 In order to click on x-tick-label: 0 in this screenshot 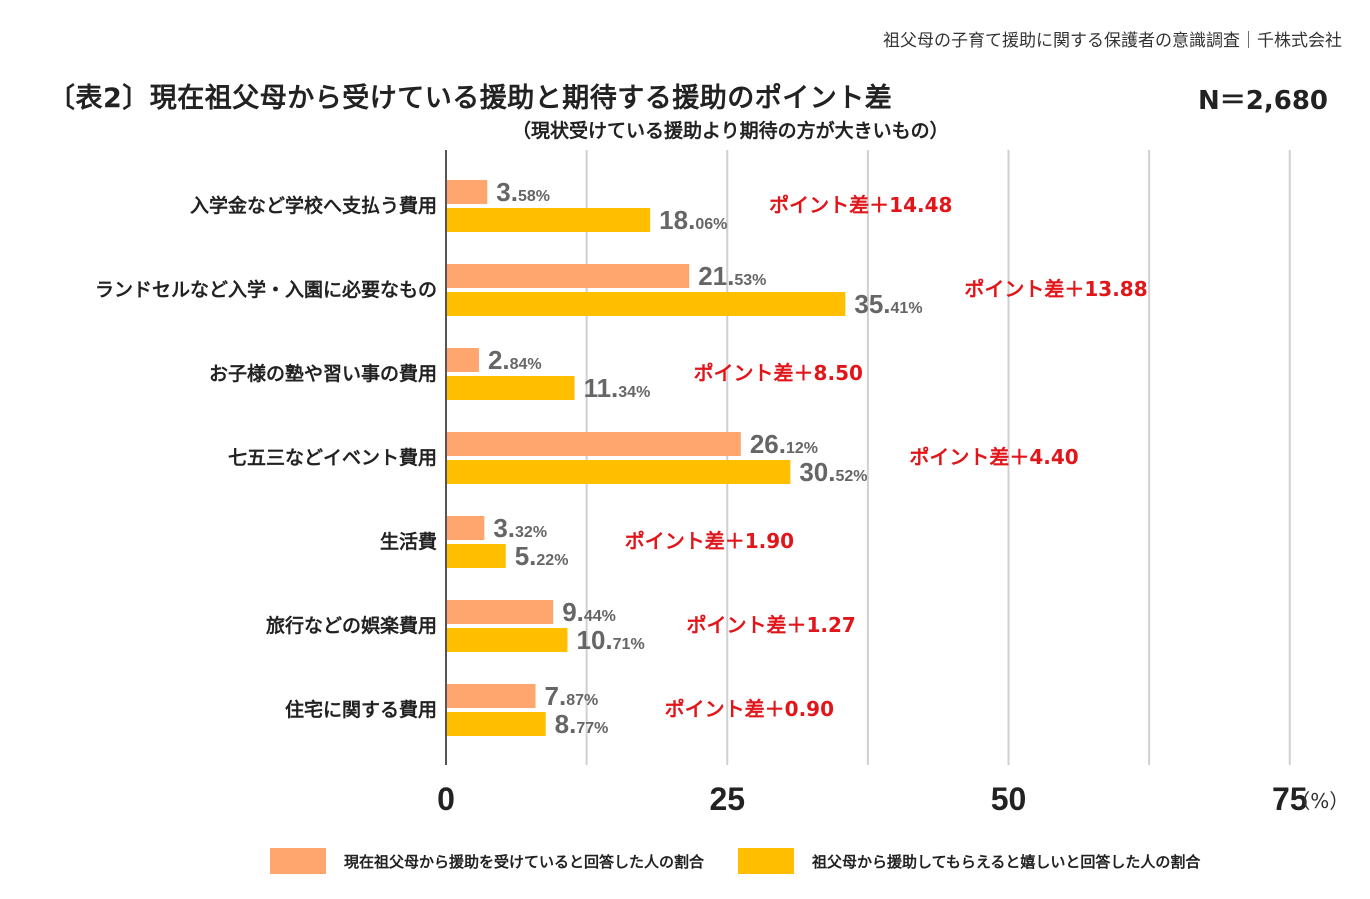, I will do `click(446, 799)`.